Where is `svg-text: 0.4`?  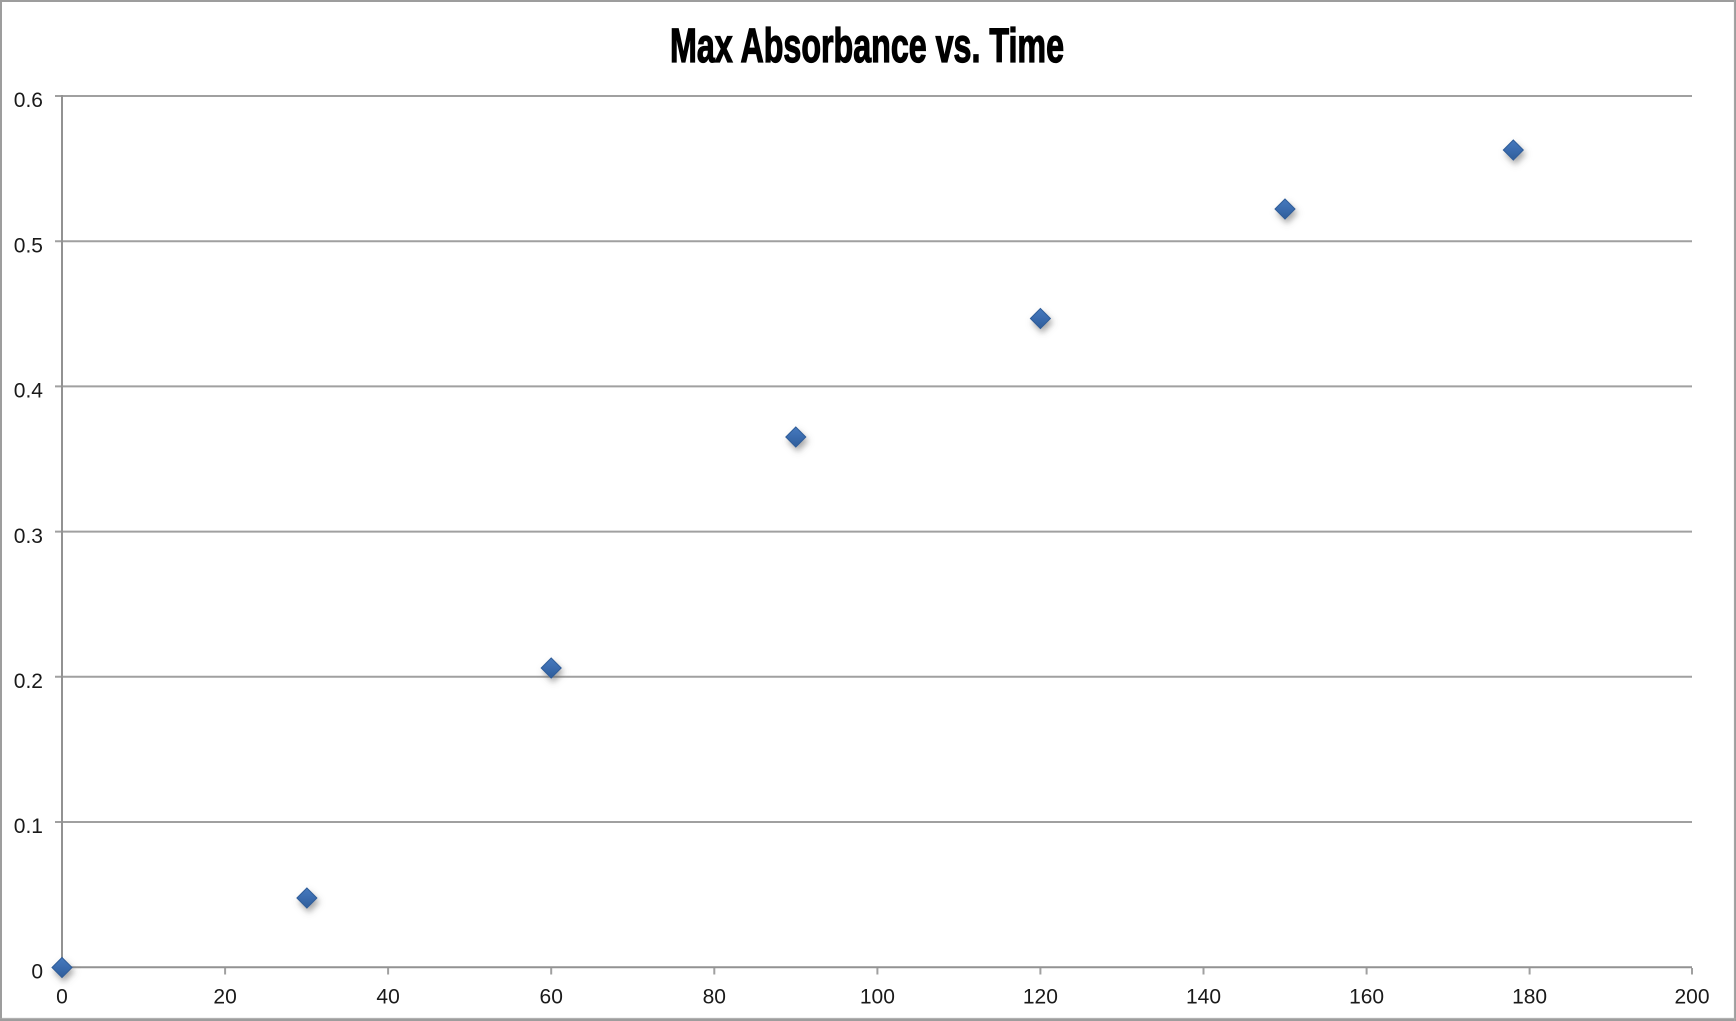 svg-text: 0.4 is located at coordinates (29, 391).